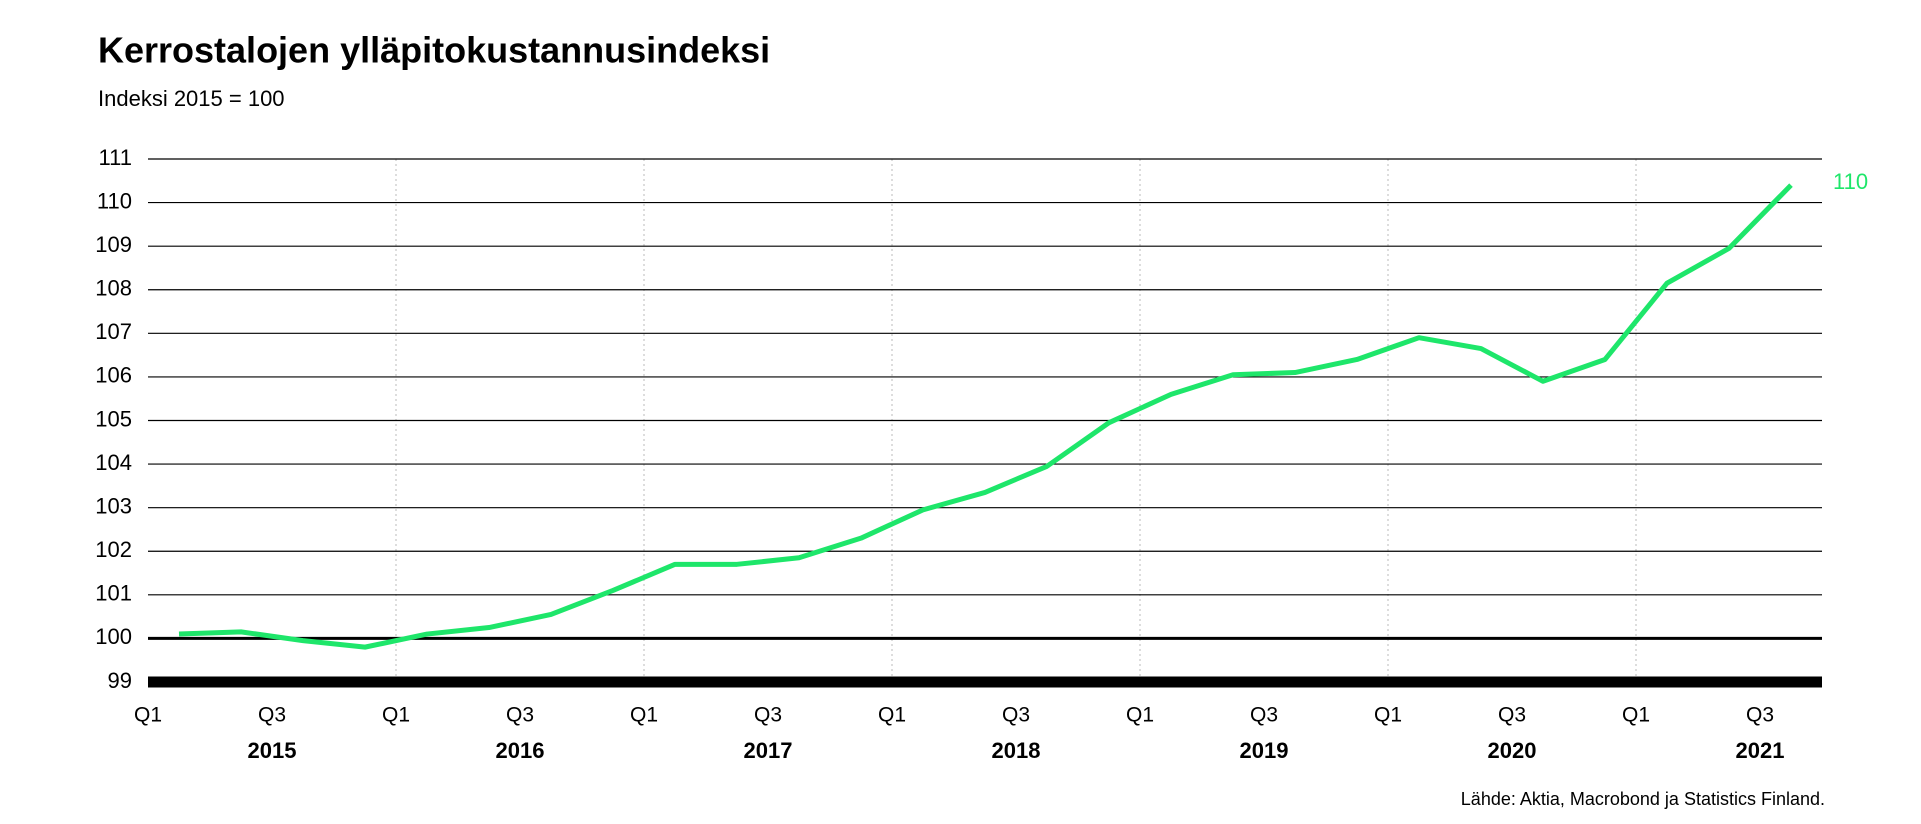 This screenshot has height=824, width=1921. Describe the element at coordinates (113, 505) in the screenshot. I see `y-tick-label: 103` at that location.